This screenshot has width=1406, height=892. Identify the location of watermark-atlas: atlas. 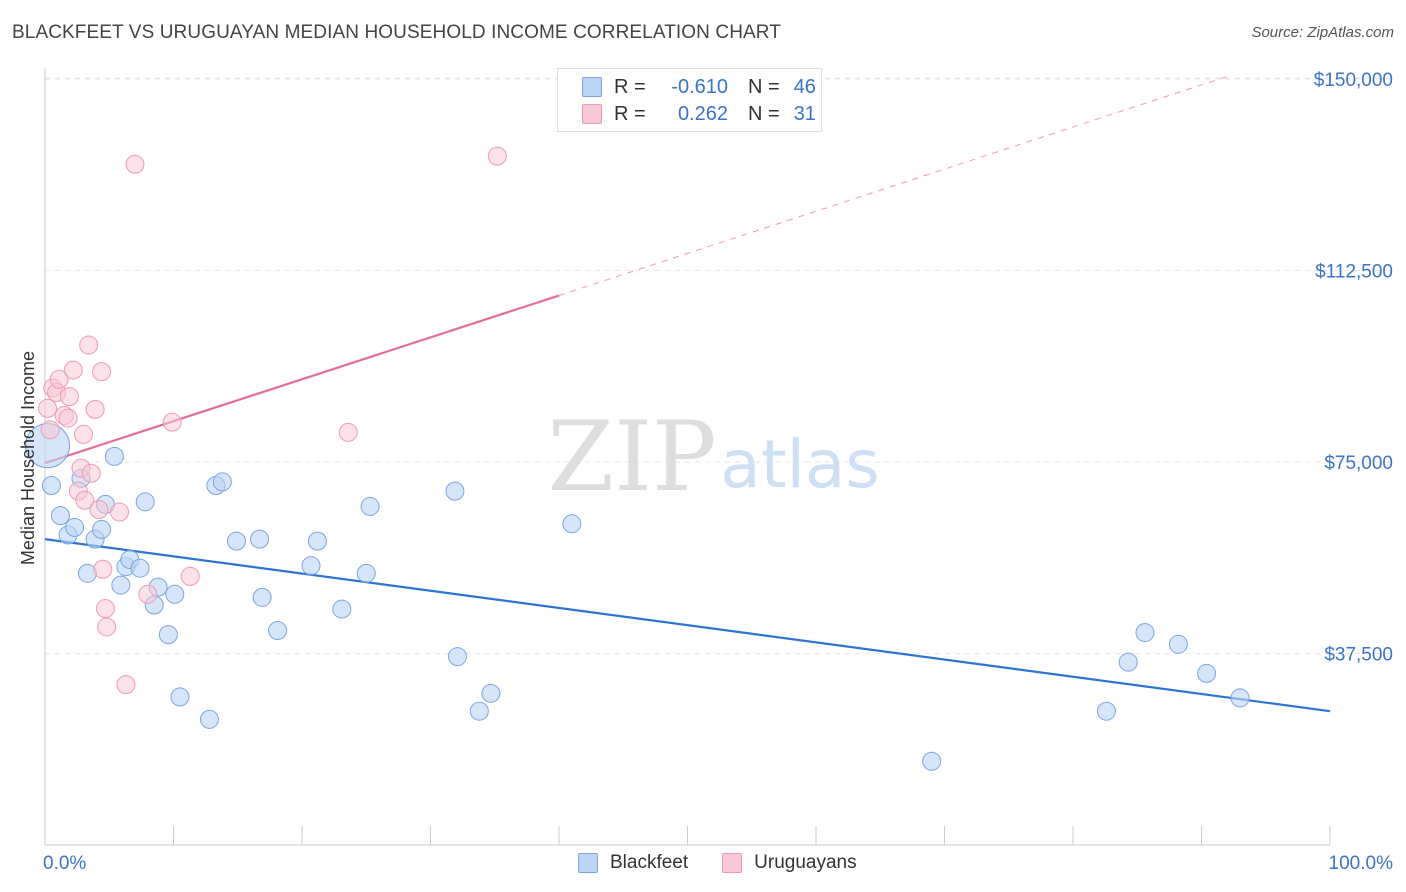
(800, 464).